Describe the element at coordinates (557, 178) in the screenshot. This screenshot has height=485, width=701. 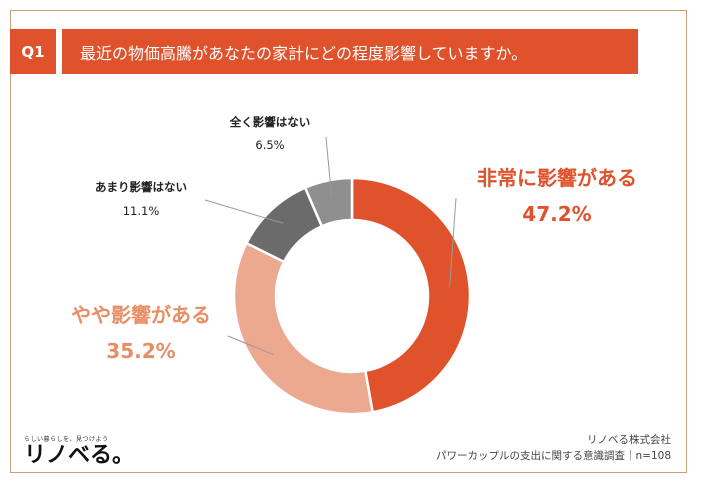
I see `slice-label: 非常に影響がある` at that location.